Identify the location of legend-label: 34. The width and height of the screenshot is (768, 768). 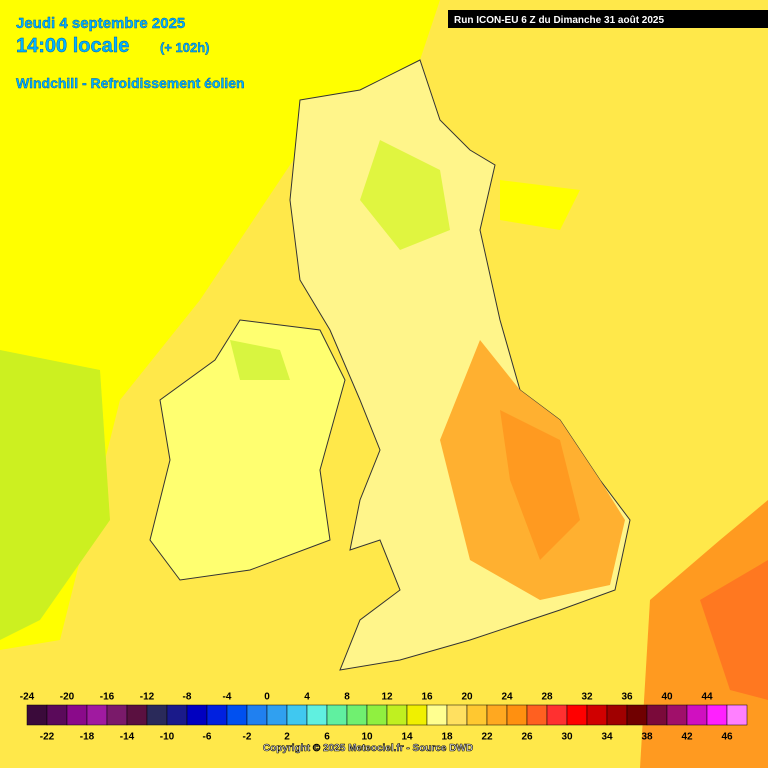
(607, 737).